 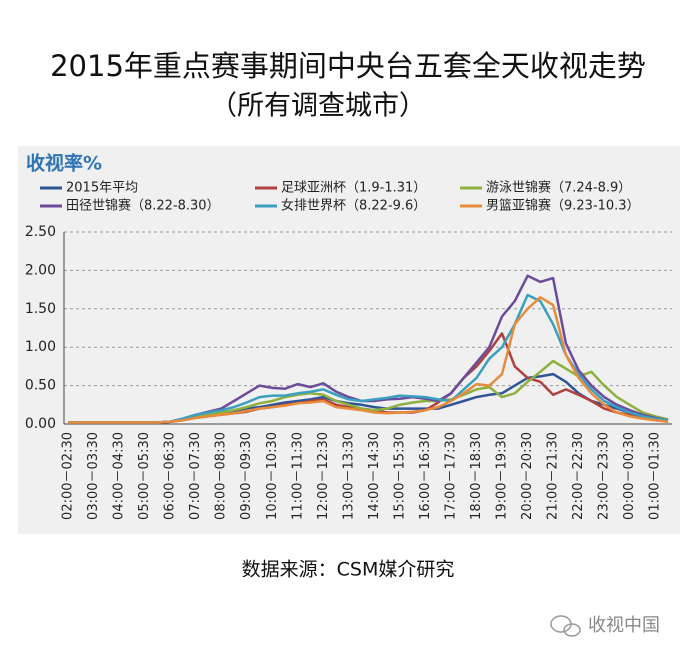 What do you see at coordinates (40, 424) in the screenshot?
I see `y-tick-label: 0.00` at bounding box center [40, 424].